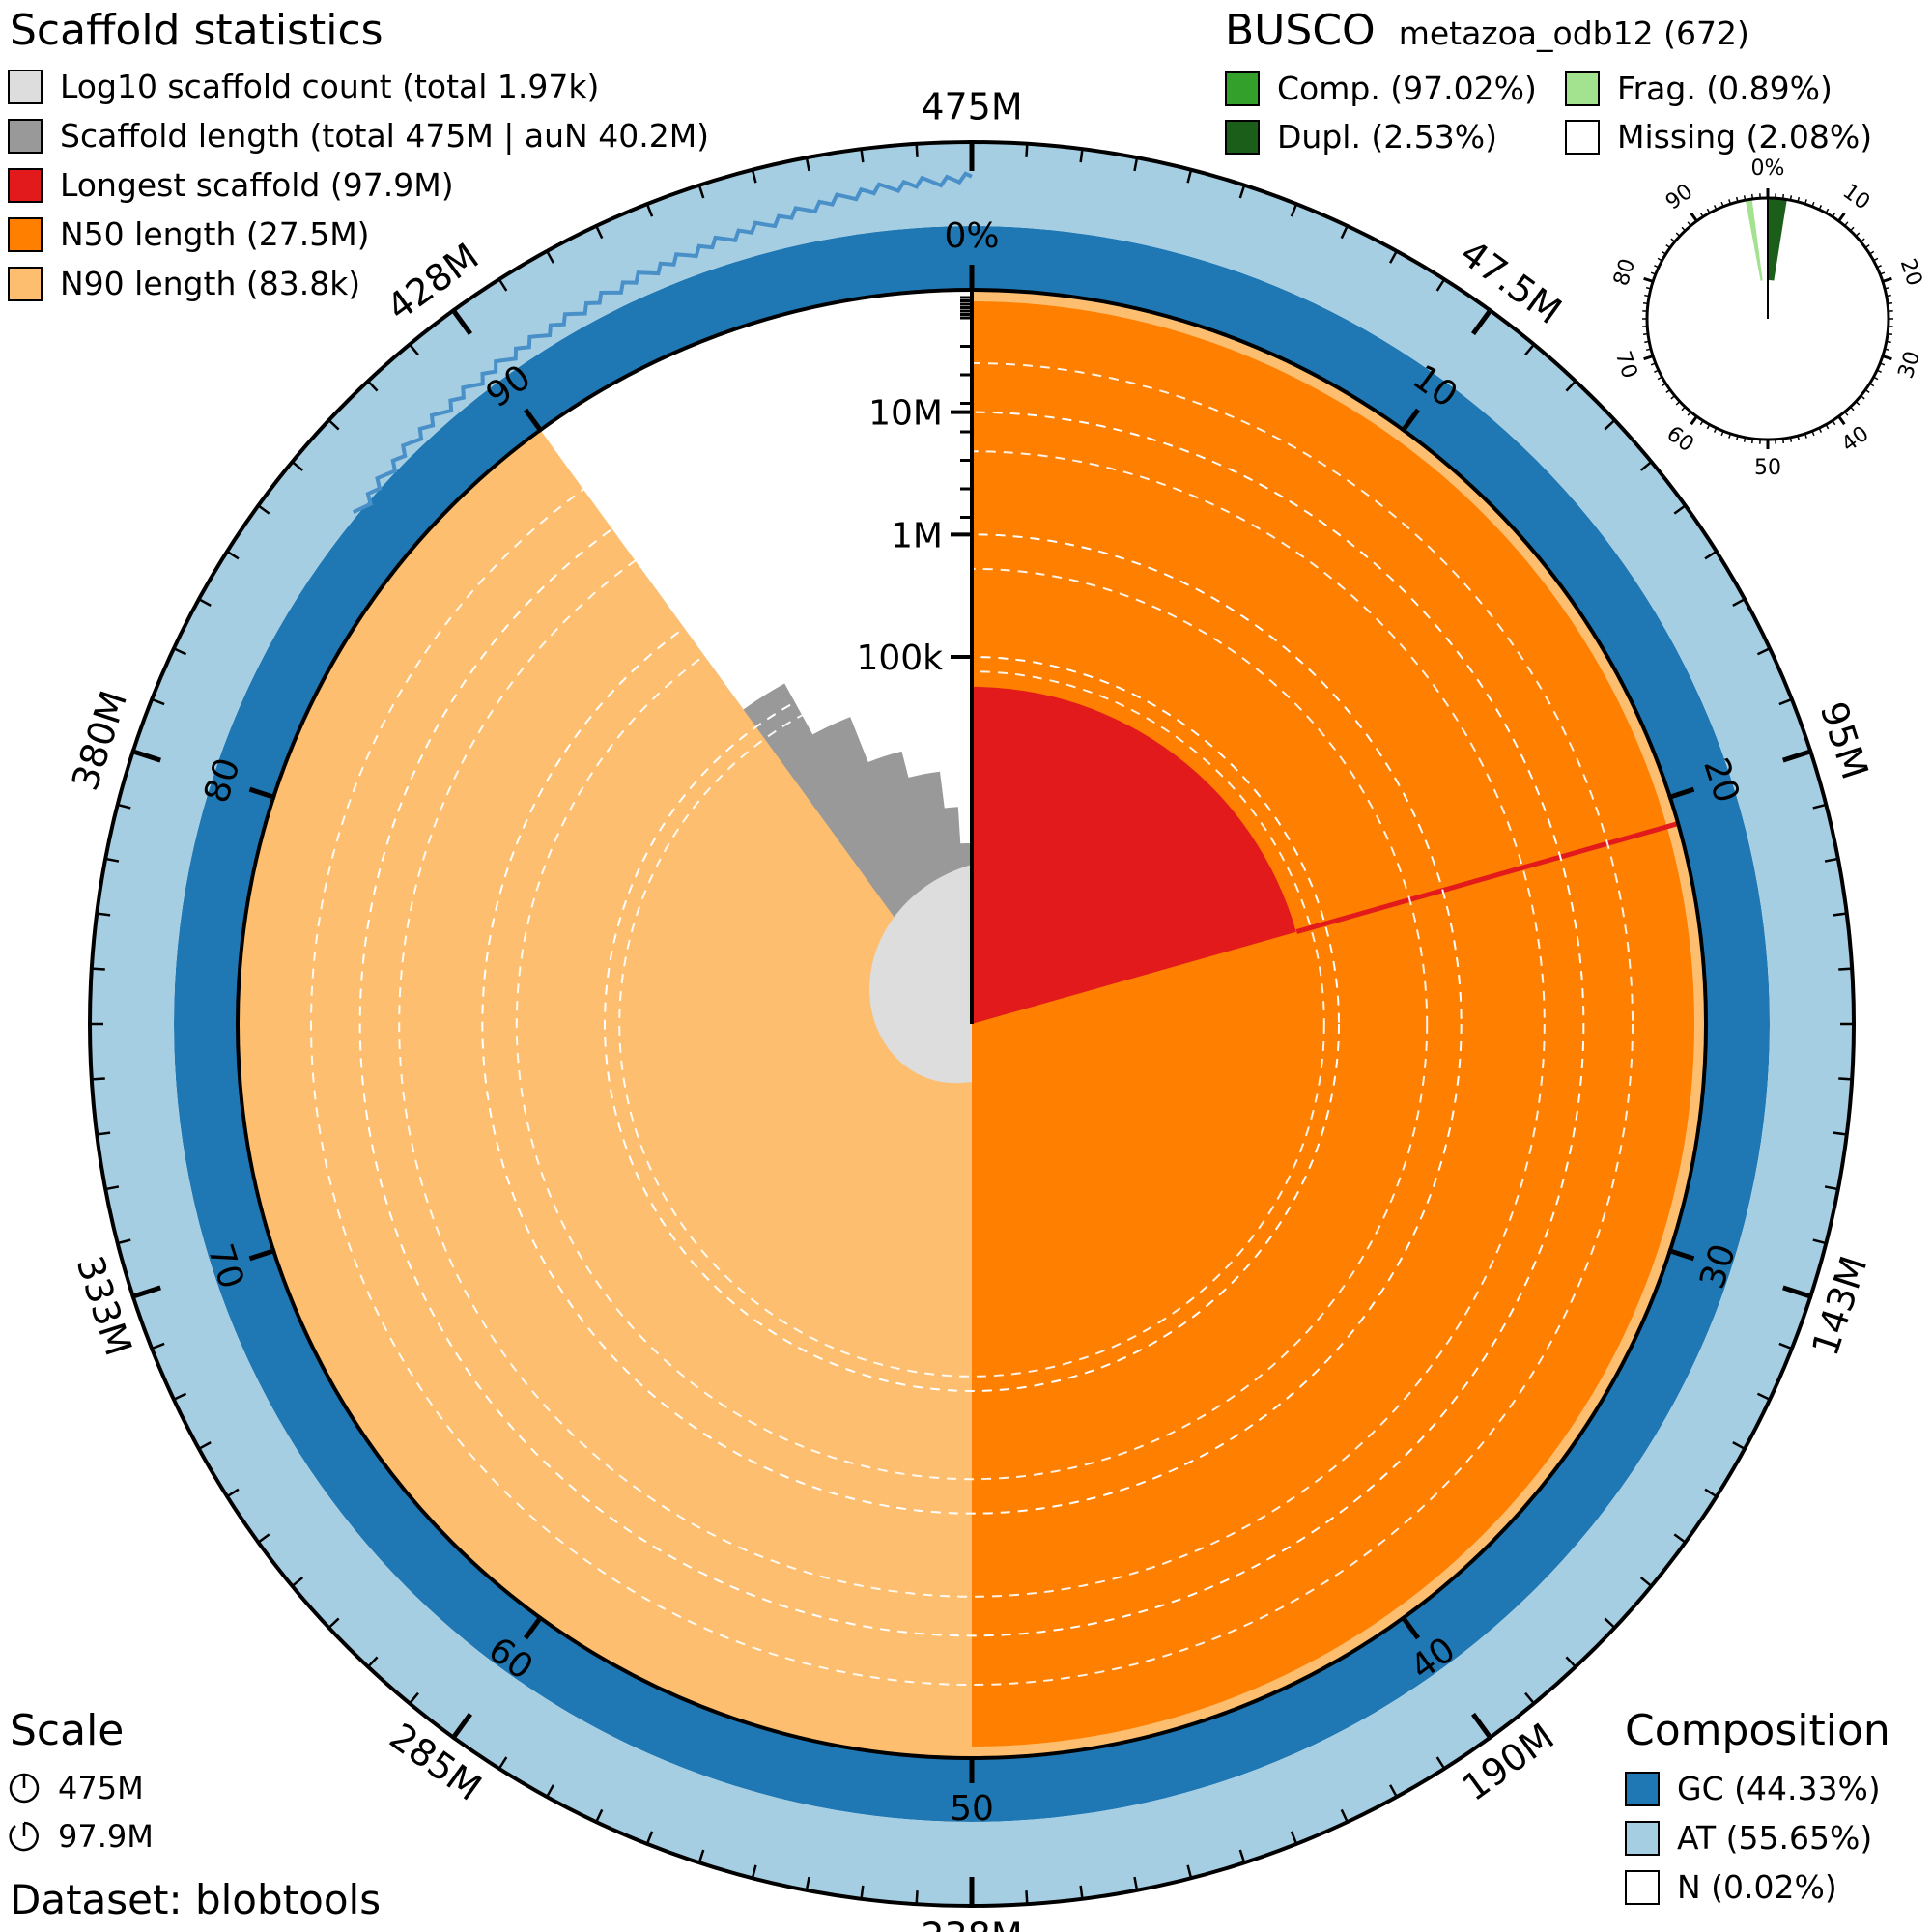  I want to click on composition-legend-item-label: N (0.02%), so click(1757, 1887).